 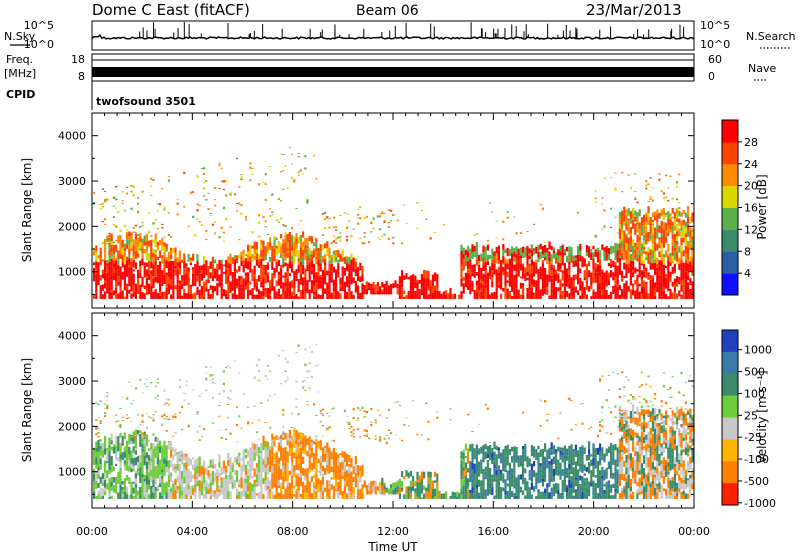 What do you see at coordinates (27, 410) in the screenshot?
I see `velocity-ylabel: Slant Range [km]` at bounding box center [27, 410].